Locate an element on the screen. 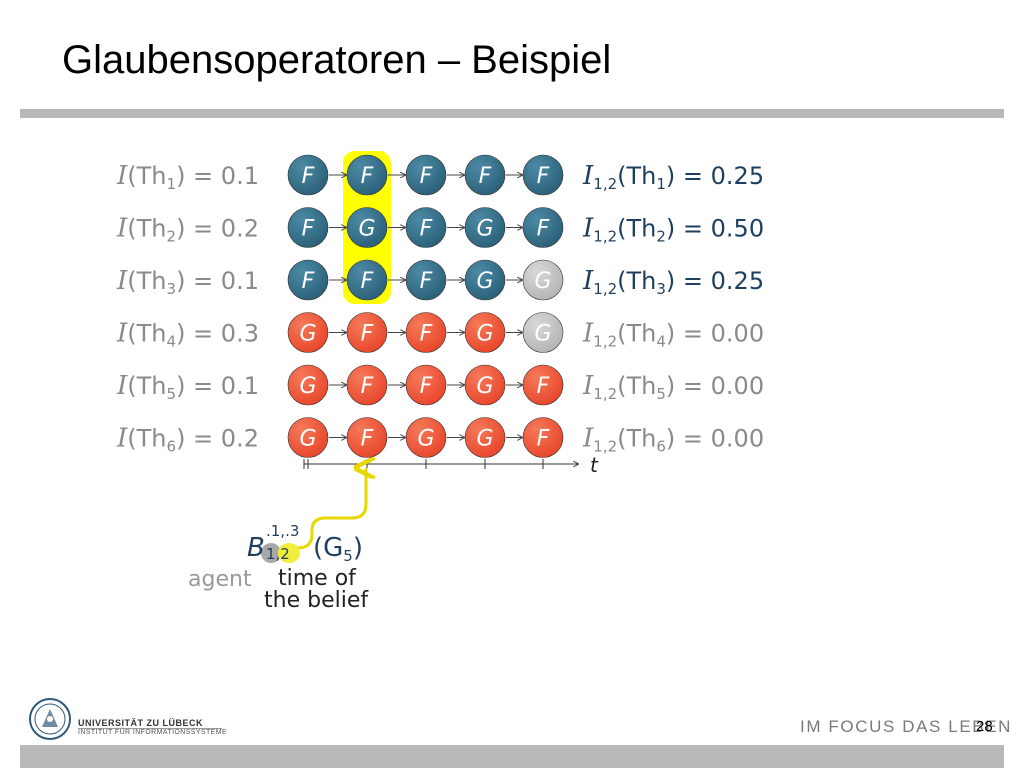 The width and height of the screenshot is (1024, 768). belief-interpretation-label: I1,2(Th2) = 0.50 is located at coordinates (673, 230).